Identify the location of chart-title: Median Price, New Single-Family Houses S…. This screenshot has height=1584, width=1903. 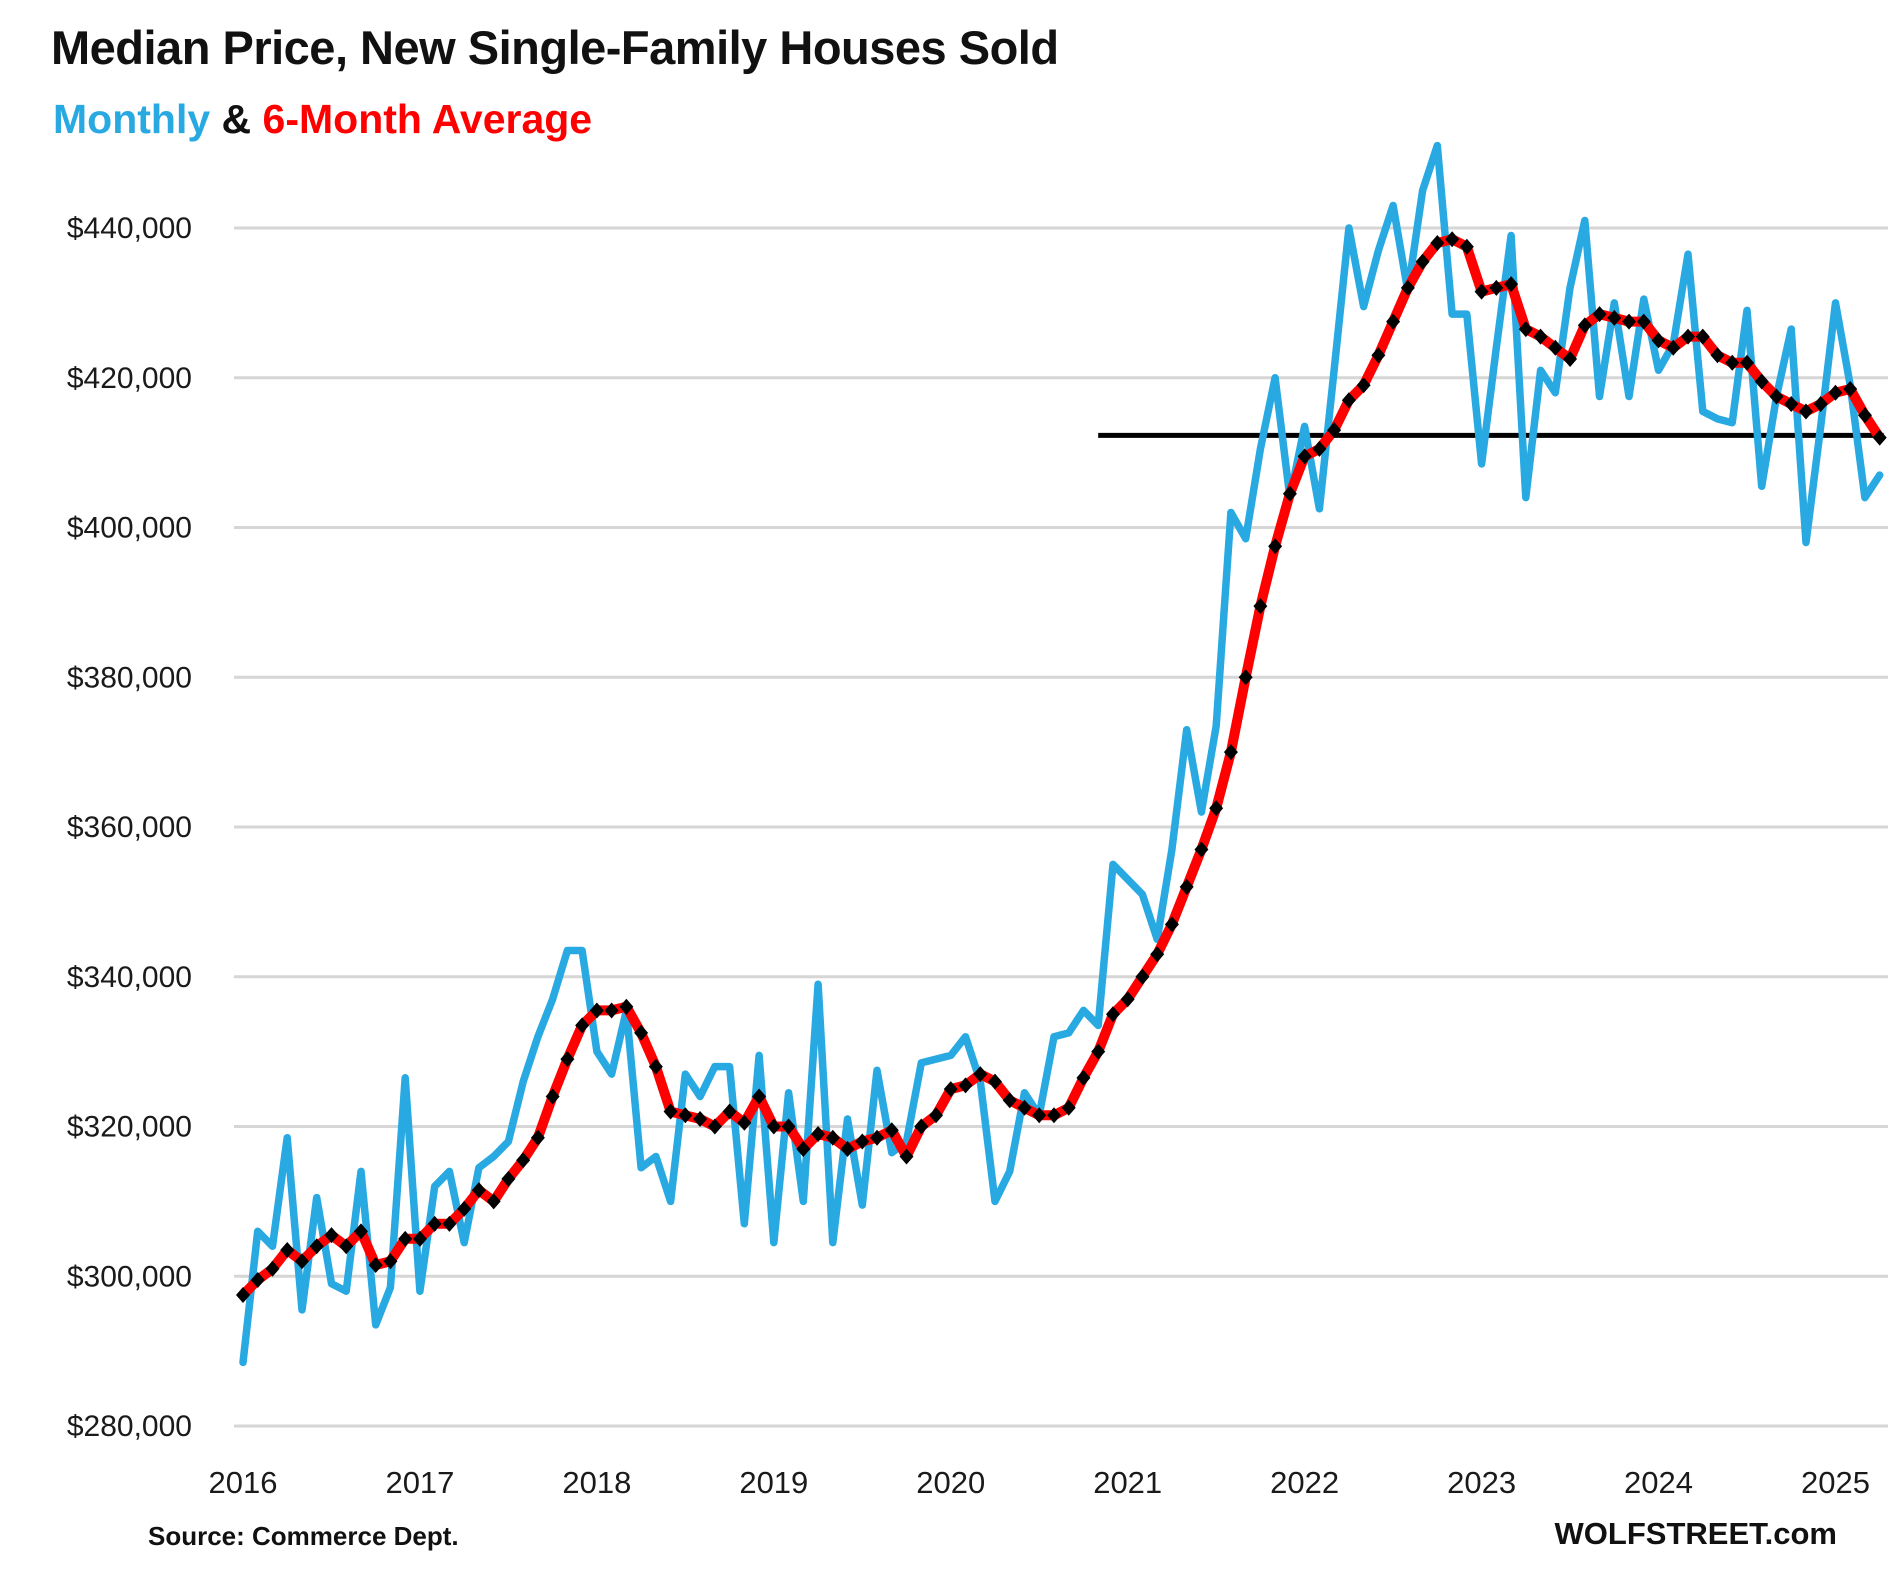
(555, 47).